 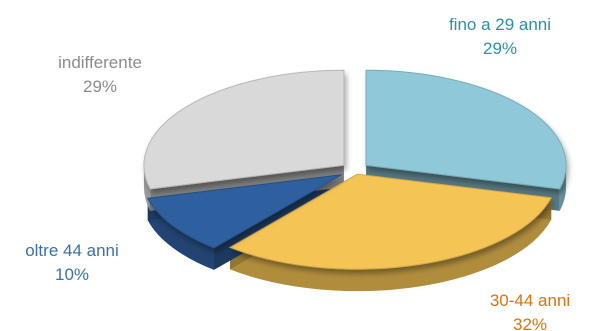 What do you see at coordinates (100, 62) in the screenshot?
I see `slice-label-name: indifferente` at bounding box center [100, 62].